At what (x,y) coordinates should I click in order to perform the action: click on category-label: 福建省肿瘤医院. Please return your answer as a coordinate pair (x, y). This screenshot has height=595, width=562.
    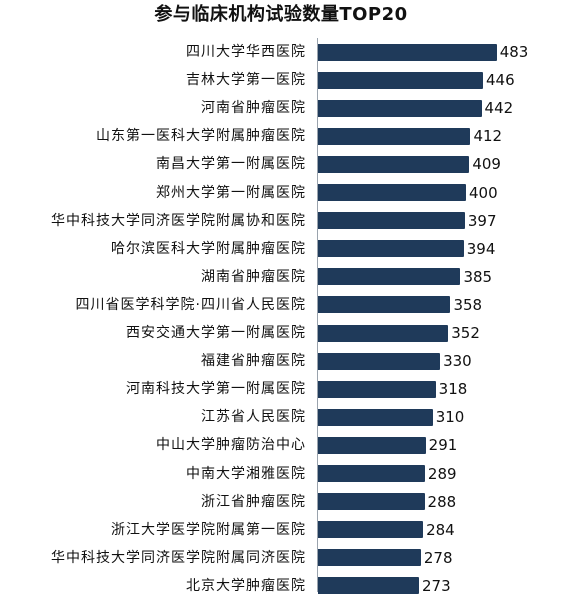
    Looking at the image, I should click on (253, 361).